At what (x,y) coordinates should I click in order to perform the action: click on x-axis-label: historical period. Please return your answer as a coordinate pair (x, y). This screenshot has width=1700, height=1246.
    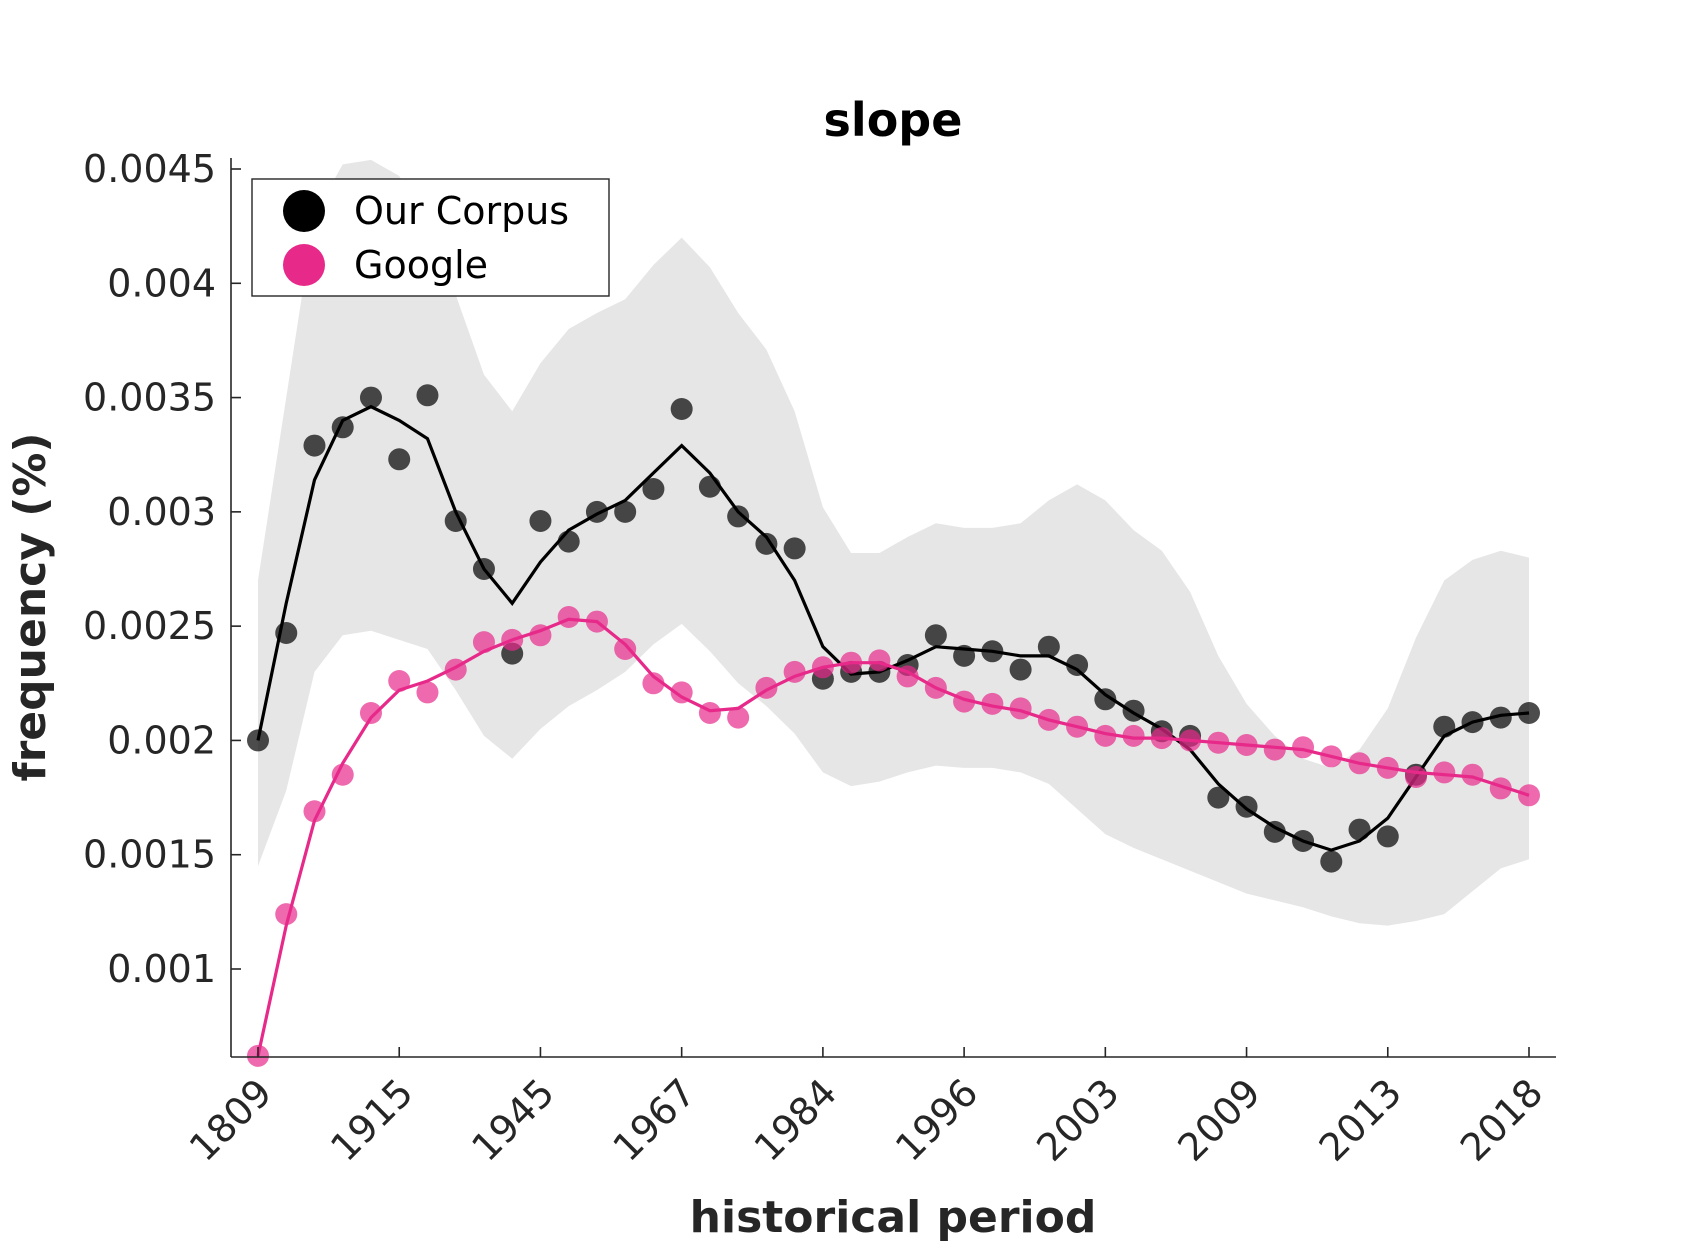
    Looking at the image, I should click on (893, 1217).